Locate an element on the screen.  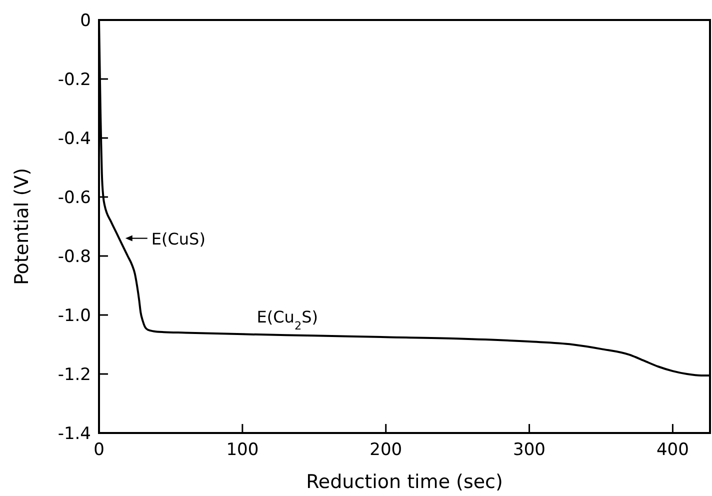
y-axis-title: Potential (V) is located at coordinates (22, 227).